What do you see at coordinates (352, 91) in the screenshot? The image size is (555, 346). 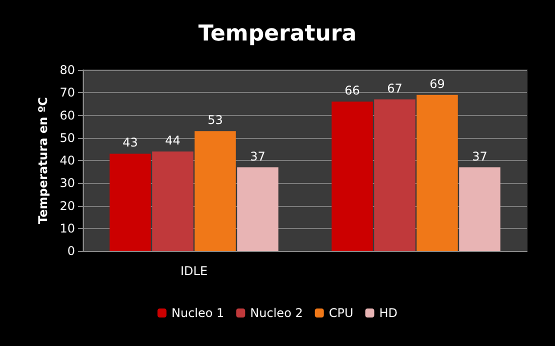 I see `data-label: 66` at bounding box center [352, 91].